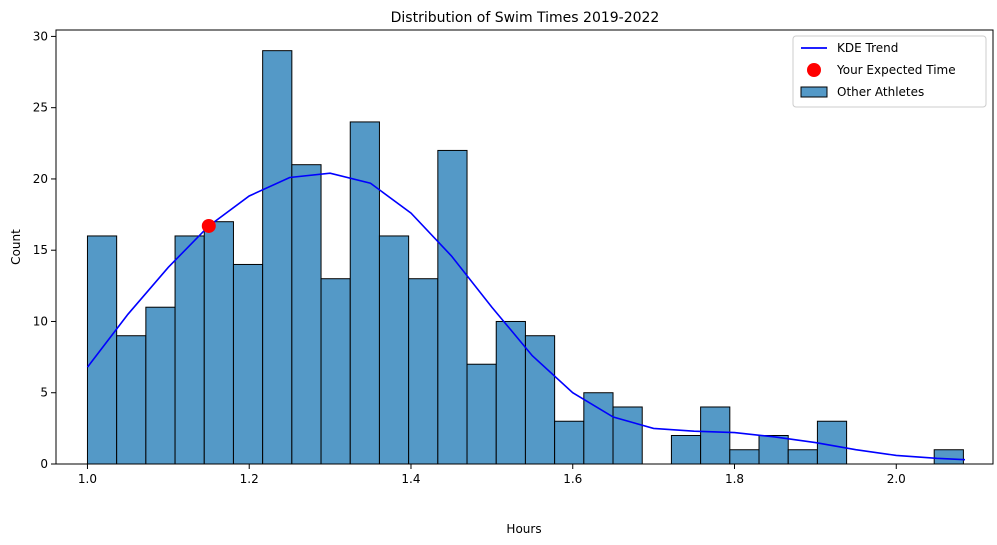 Image resolution: width=997 pixels, height=545 pixels. What do you see at coordinates (880, 92) in the screenshot?
I see `legend-label: Other Athletes` at bounding box center [880, 92].